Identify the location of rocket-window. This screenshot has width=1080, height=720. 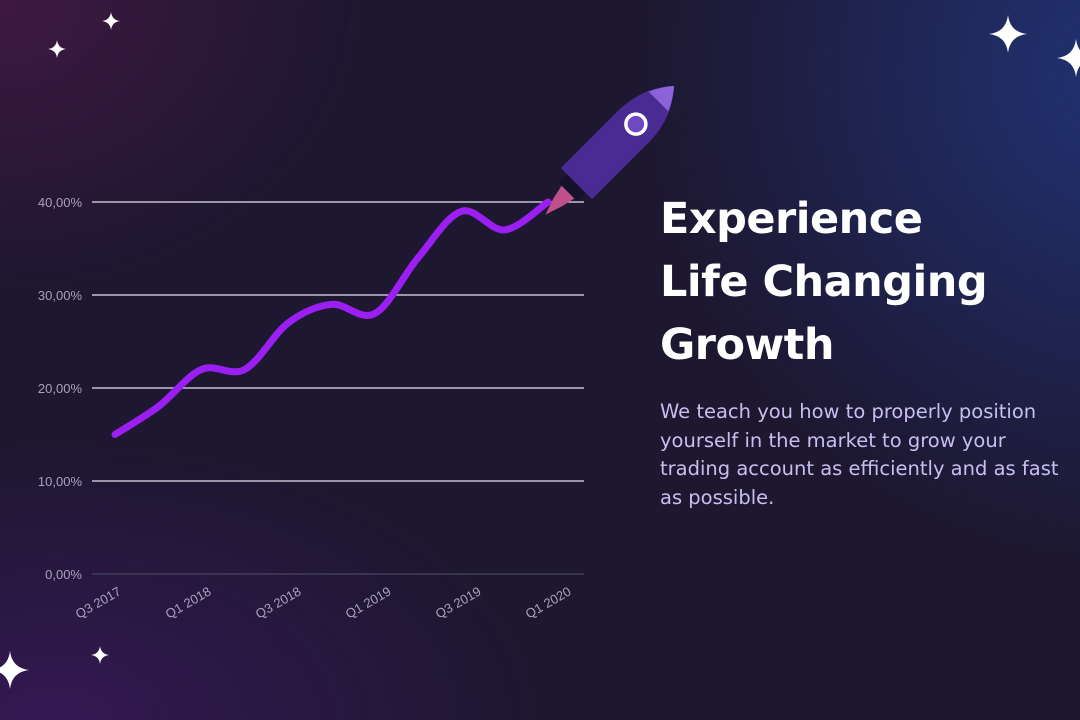
(636, 124).